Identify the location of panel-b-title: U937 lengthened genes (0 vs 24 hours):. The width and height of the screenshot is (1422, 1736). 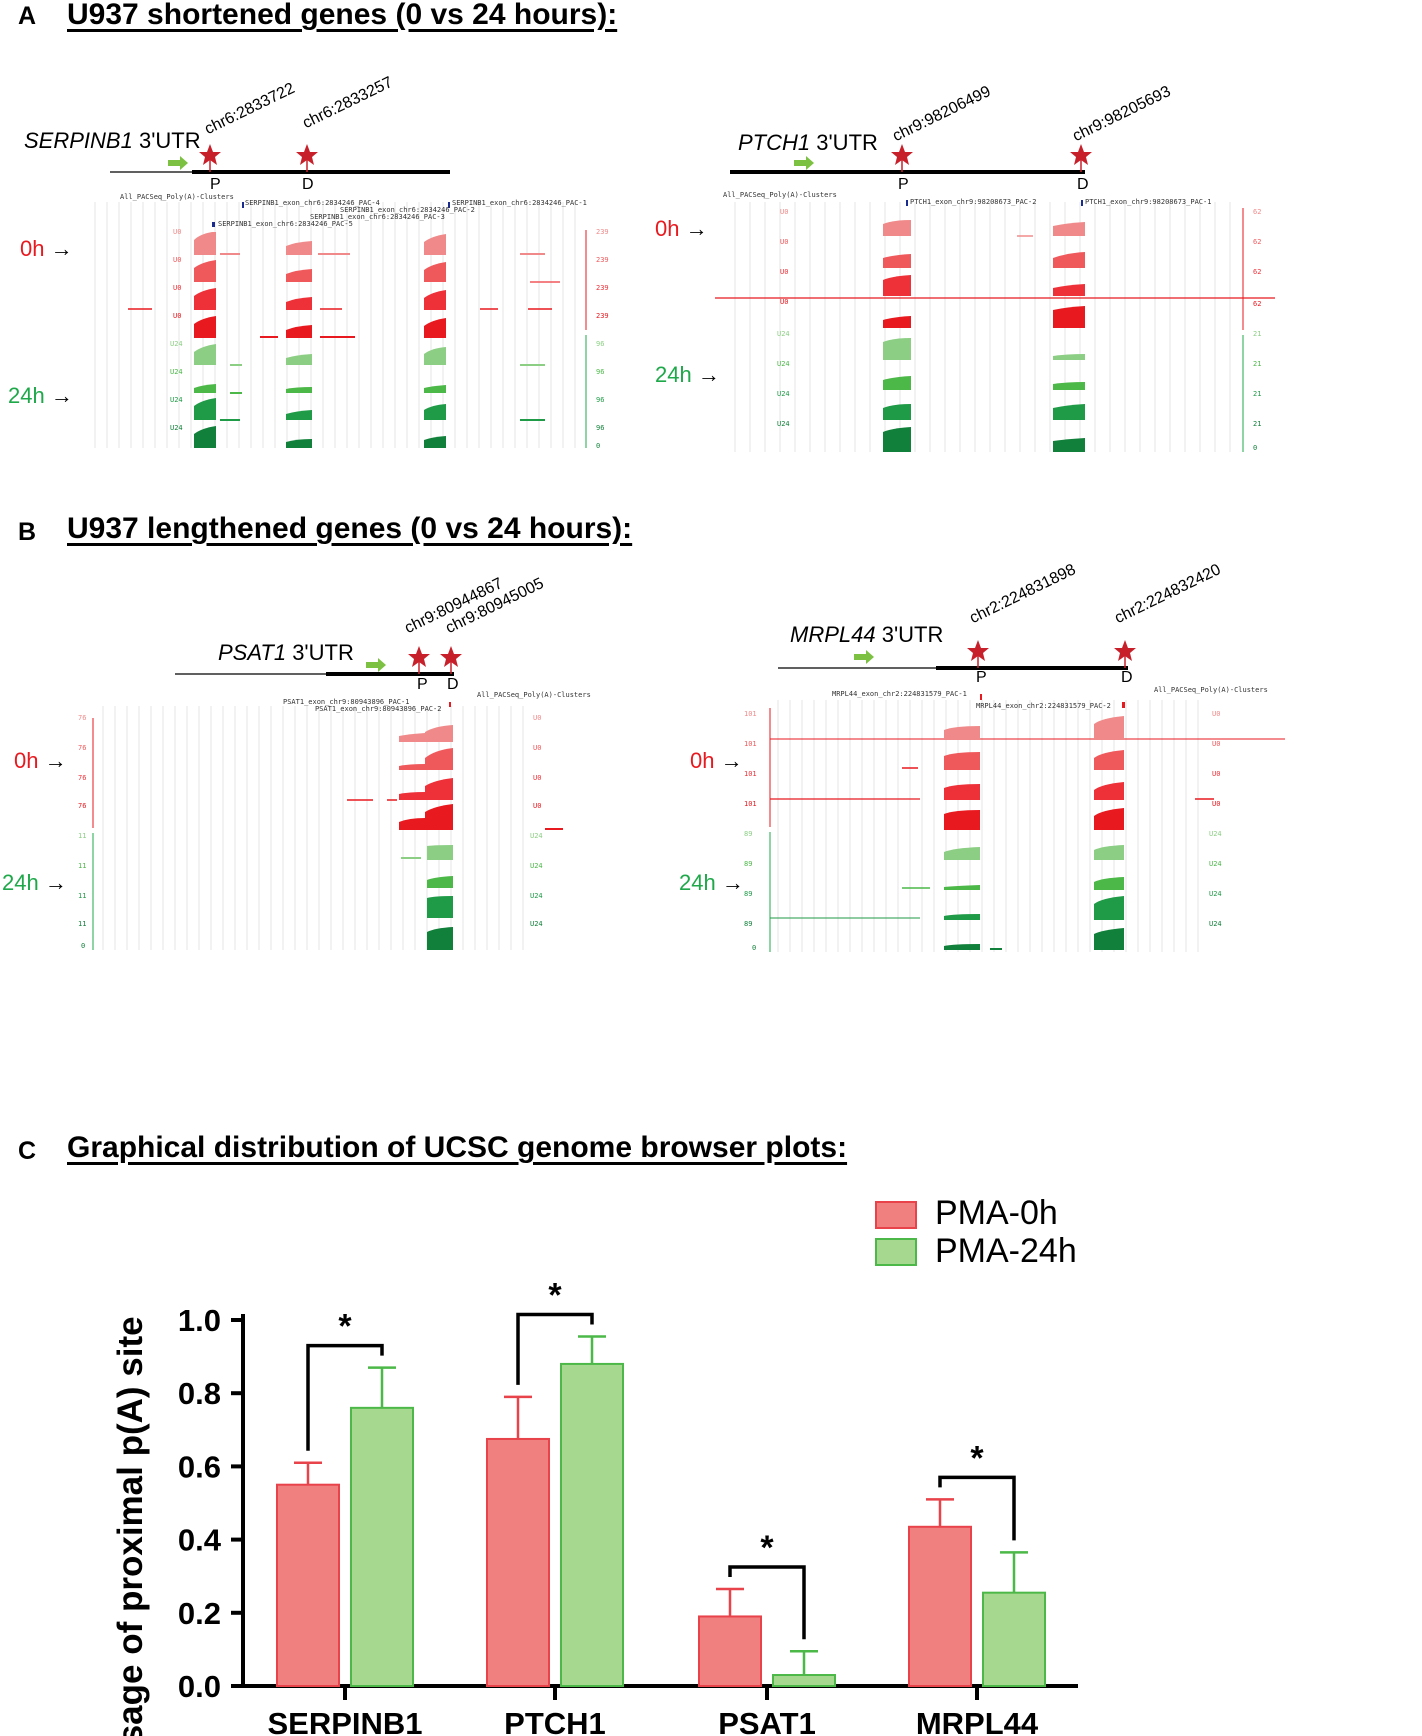
(350, 528).